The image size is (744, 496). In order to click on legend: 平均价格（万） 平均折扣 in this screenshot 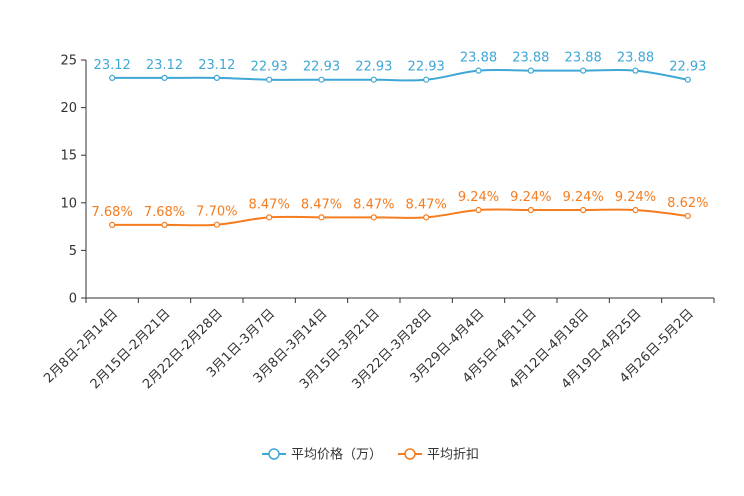, I will do `click(370, 455)`.